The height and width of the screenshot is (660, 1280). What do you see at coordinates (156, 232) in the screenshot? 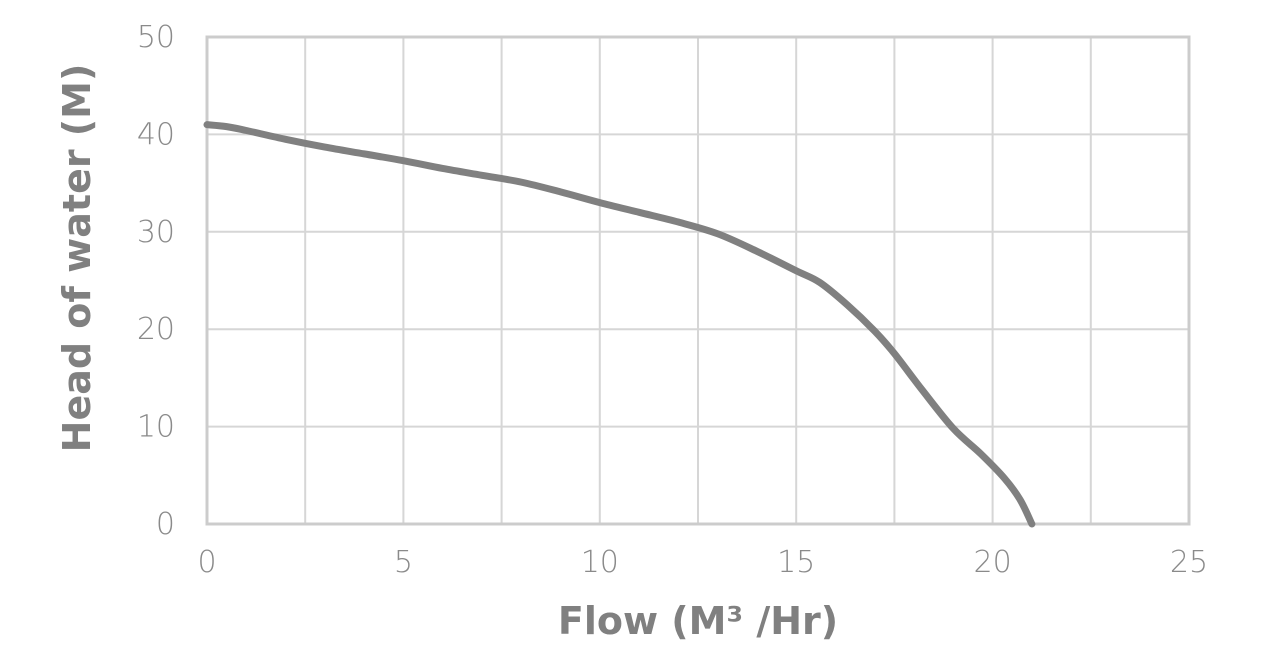
I see `y-tick-label: 30` at bounding box center [156, 232].